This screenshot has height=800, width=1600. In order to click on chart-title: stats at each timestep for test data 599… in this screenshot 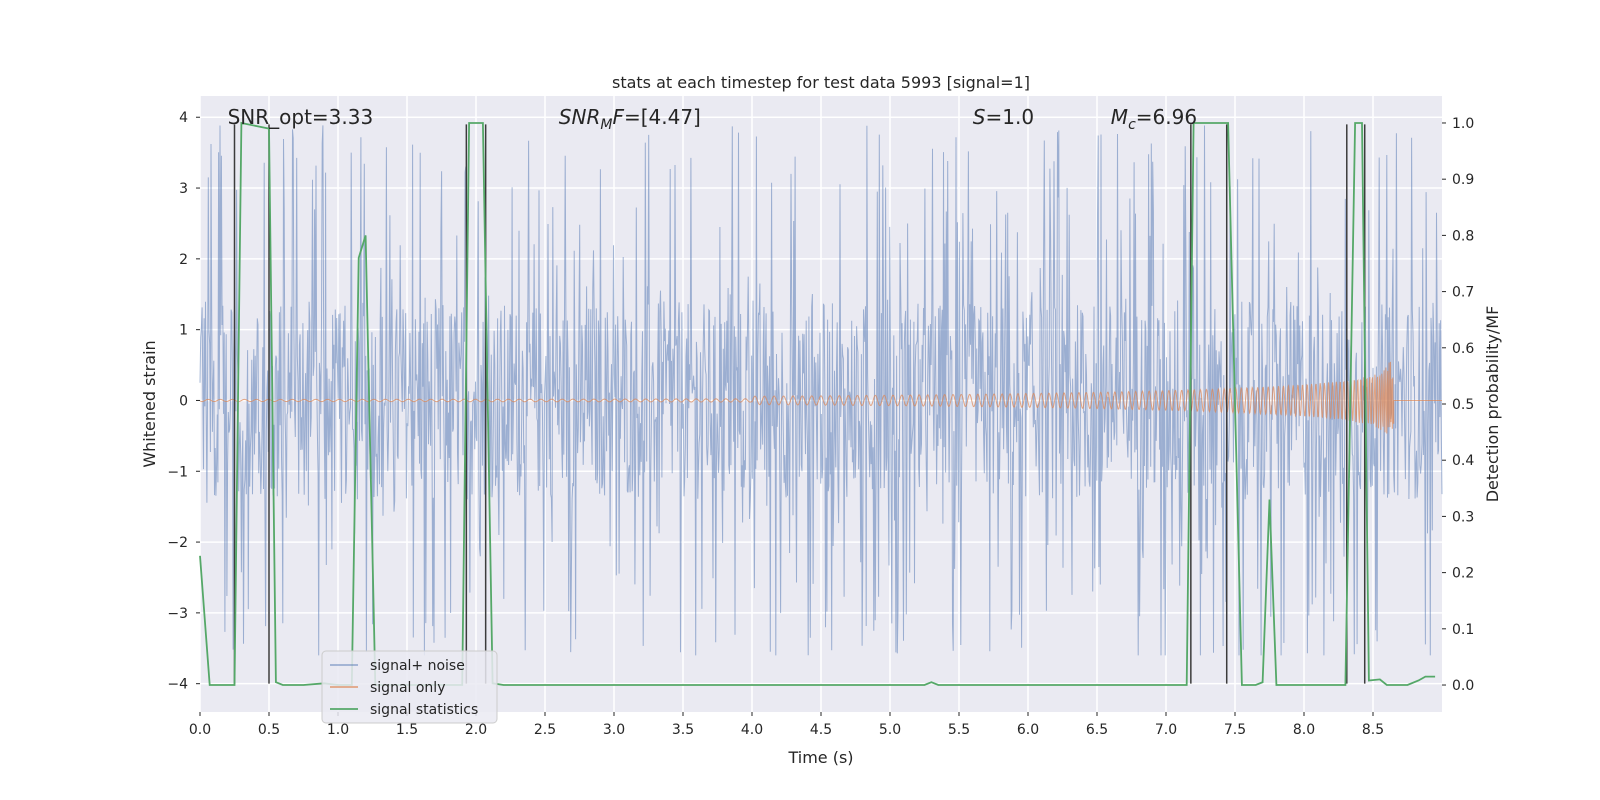, I will do `click(821, 82)`.